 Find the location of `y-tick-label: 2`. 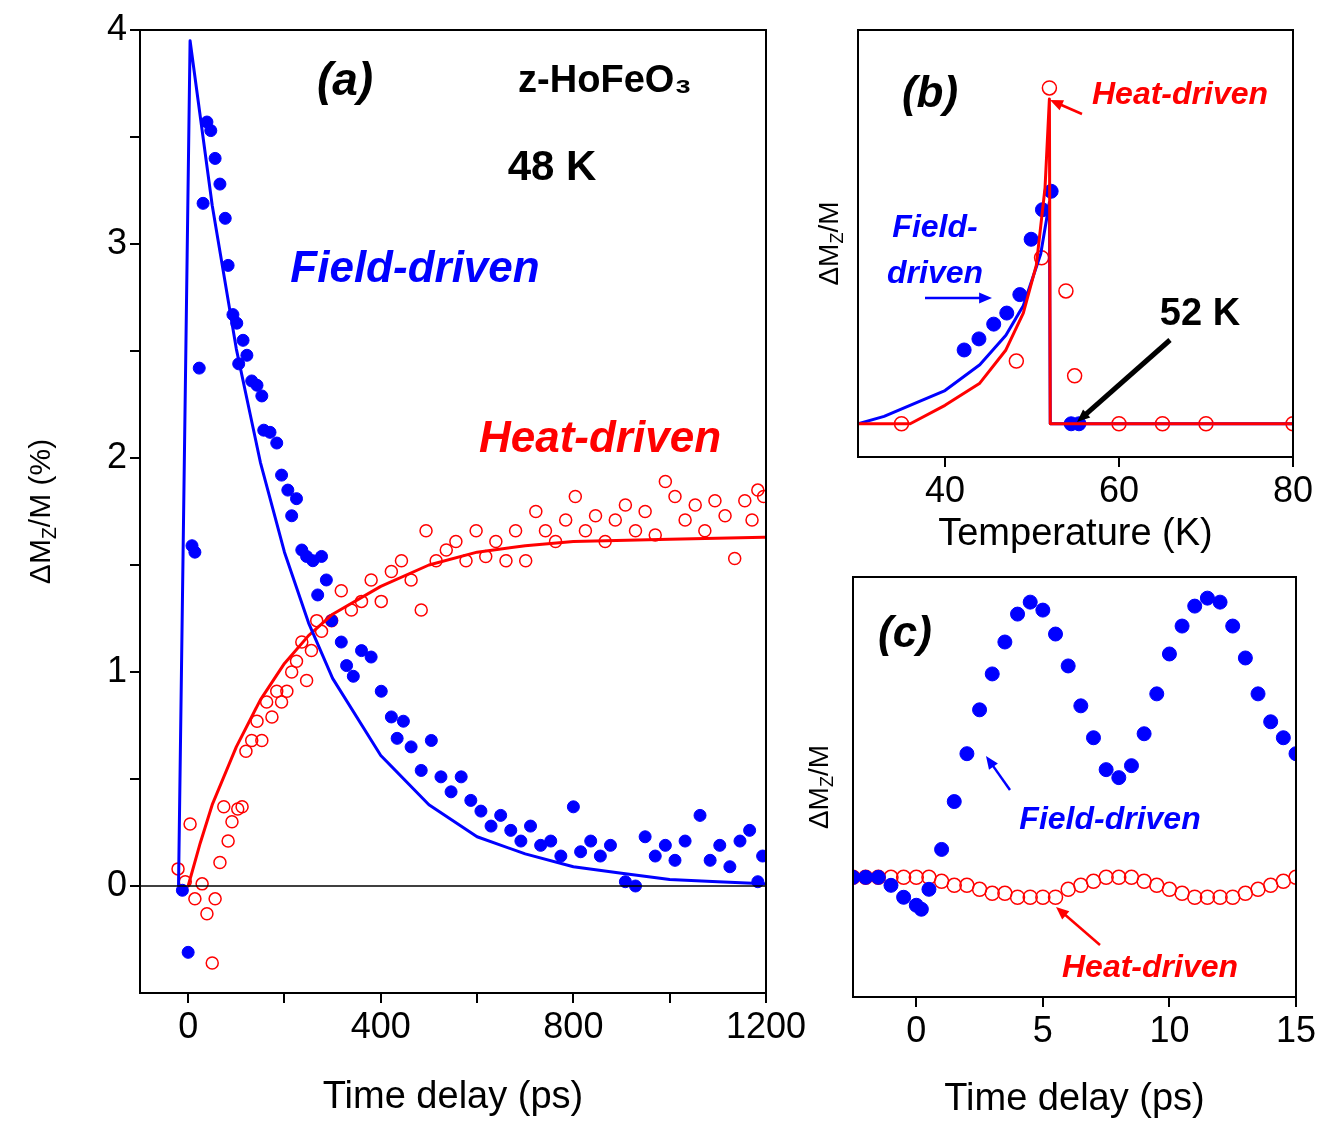

y-tick-label: 2 is located at coordinates (116, 455).